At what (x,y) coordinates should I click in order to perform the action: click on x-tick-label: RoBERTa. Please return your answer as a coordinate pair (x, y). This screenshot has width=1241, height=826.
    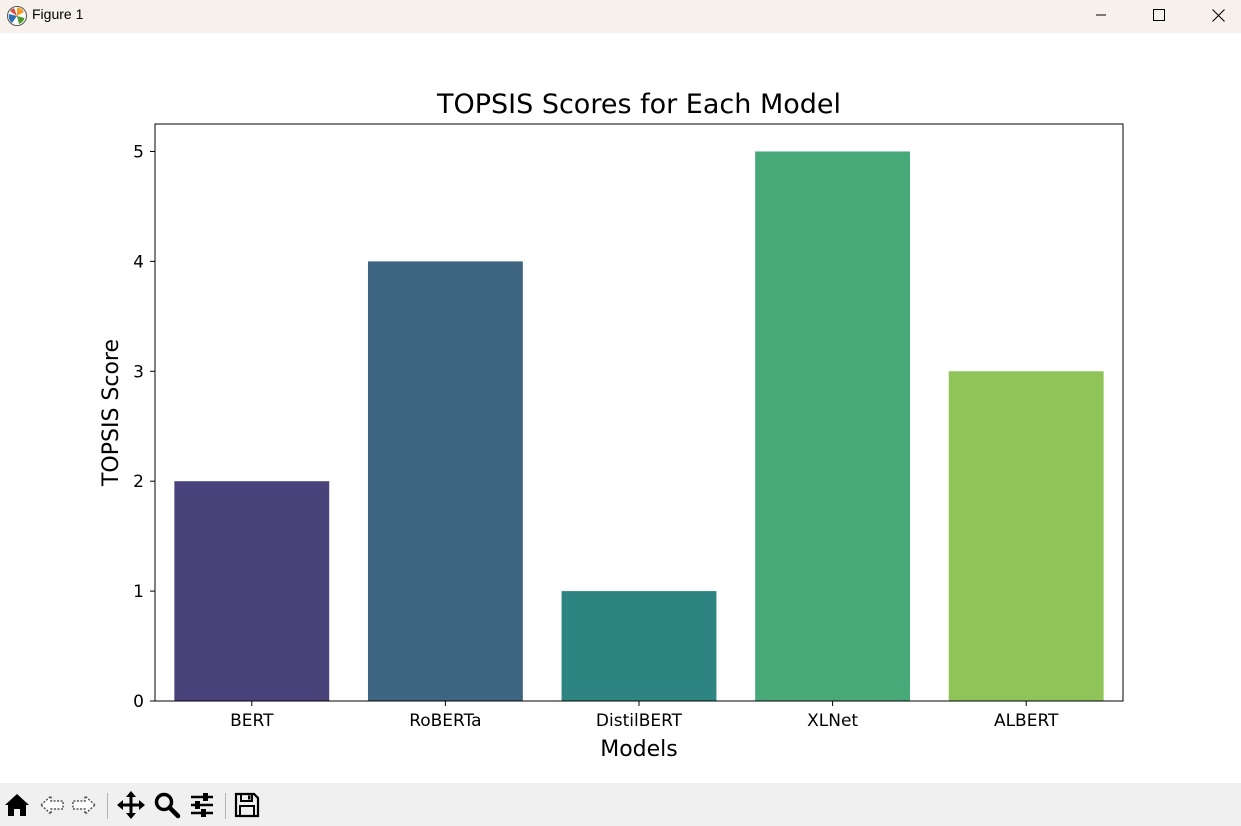
    Looking at the image, I should click on (445, 721).